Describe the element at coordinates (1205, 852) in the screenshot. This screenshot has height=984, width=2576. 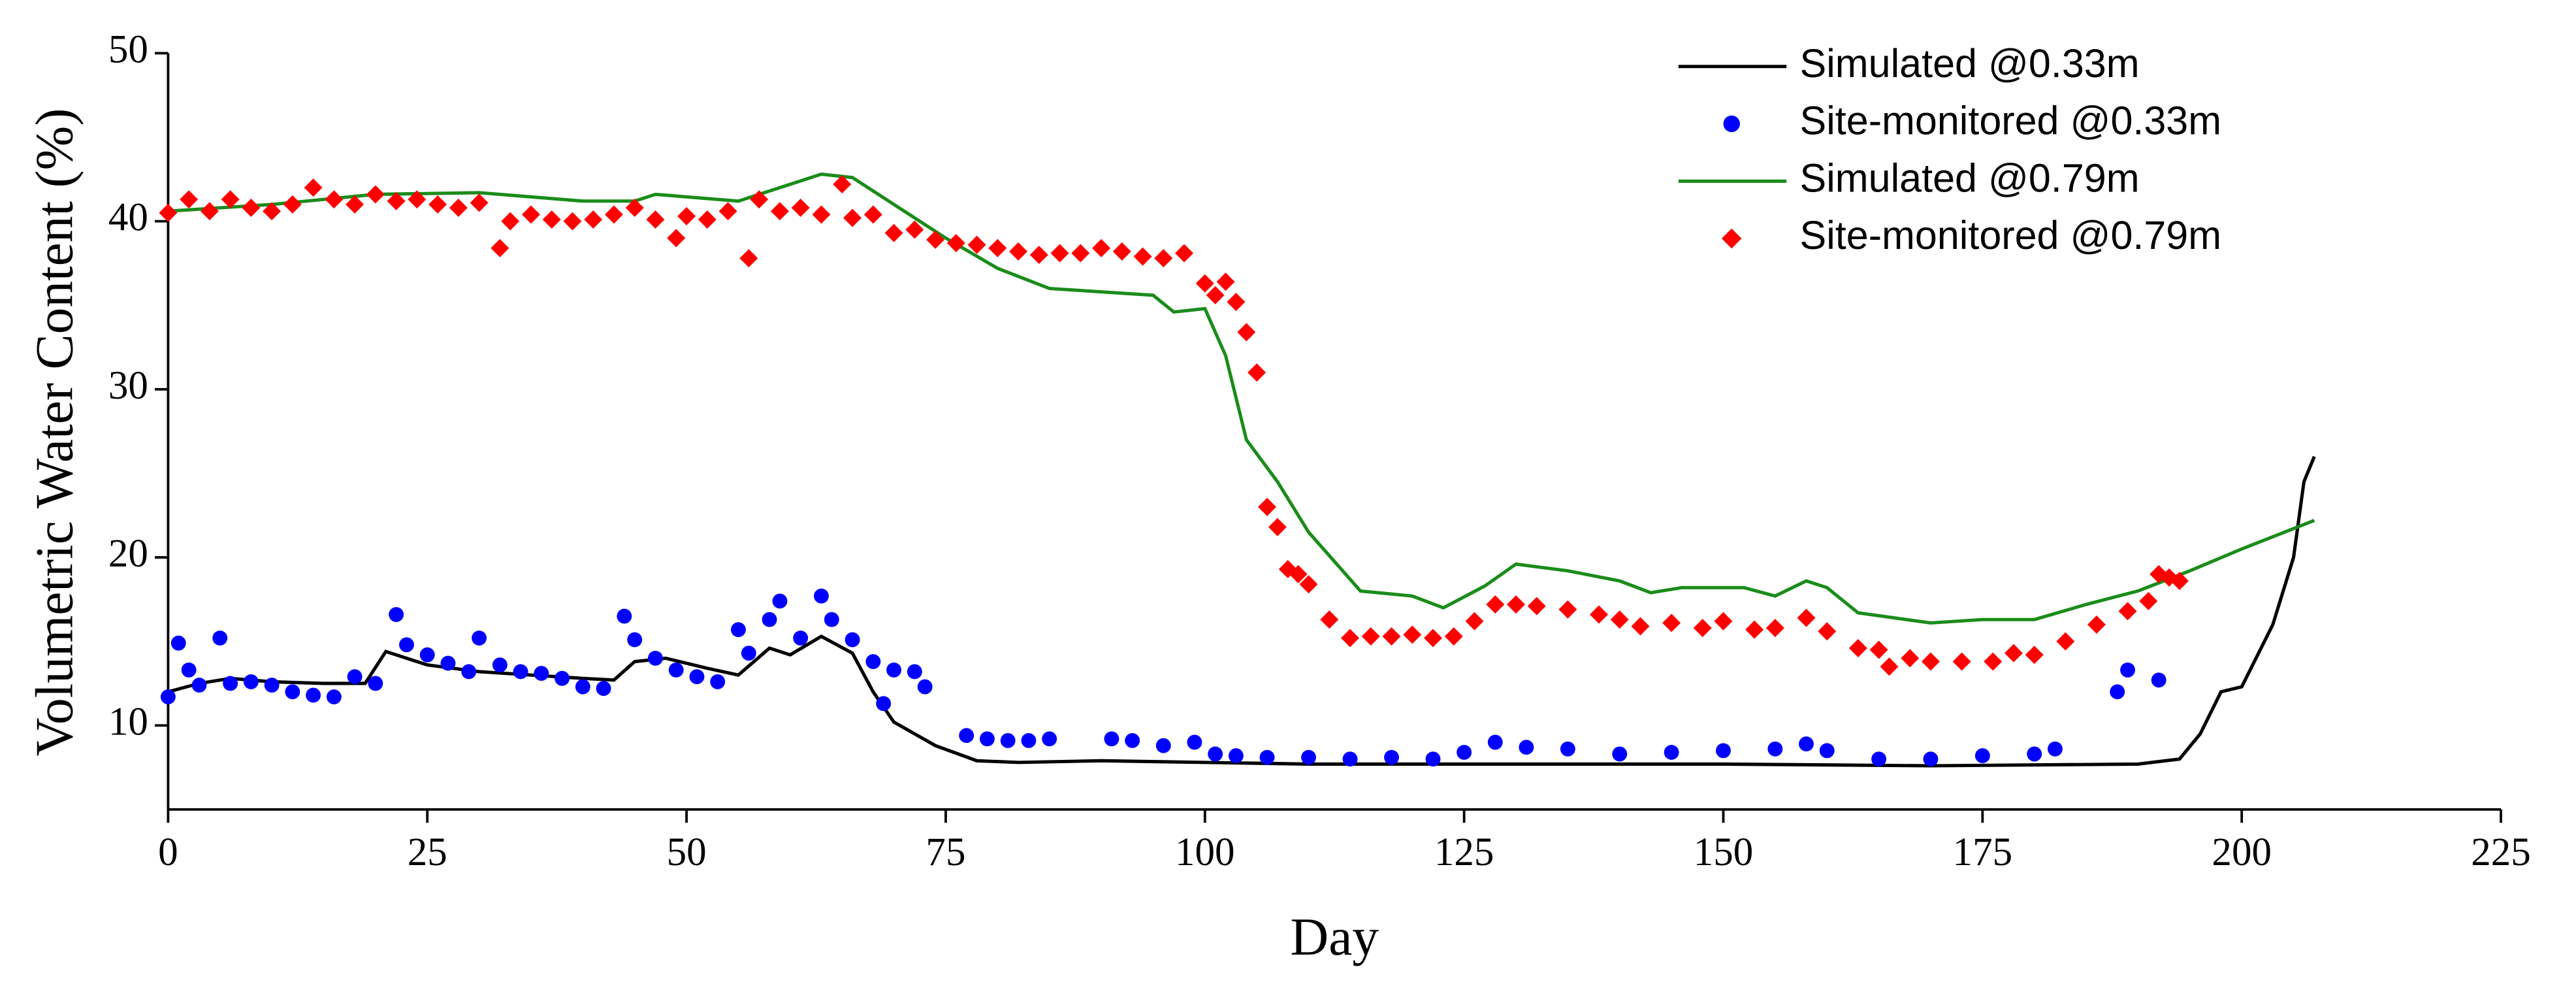
I see `x-tick-label: 100` at that location.